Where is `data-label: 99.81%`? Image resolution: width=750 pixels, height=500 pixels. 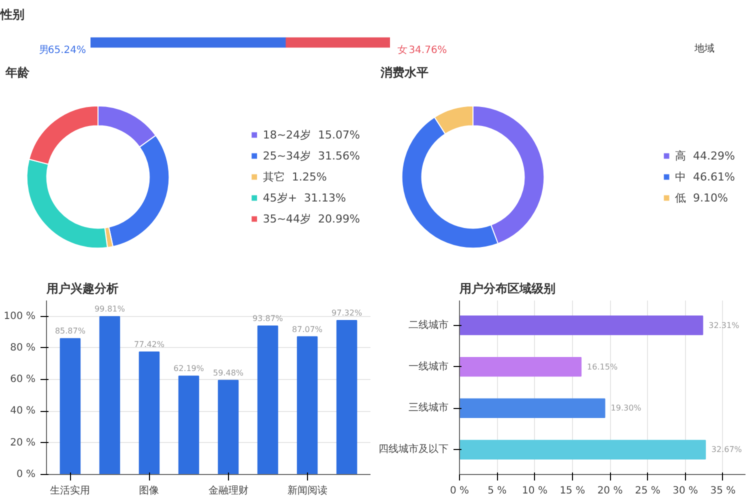
data-label: 99.81% is located at coordinates (110, 309).